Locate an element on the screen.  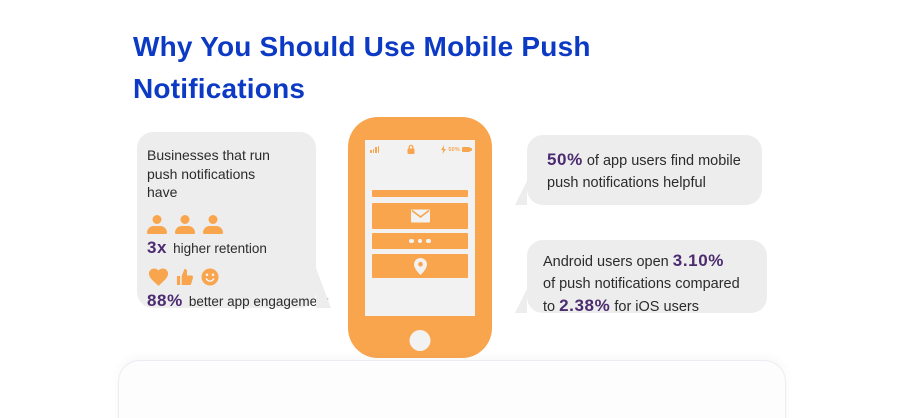
stat-line: push notifications helpful is located at coordinates (626, 183).